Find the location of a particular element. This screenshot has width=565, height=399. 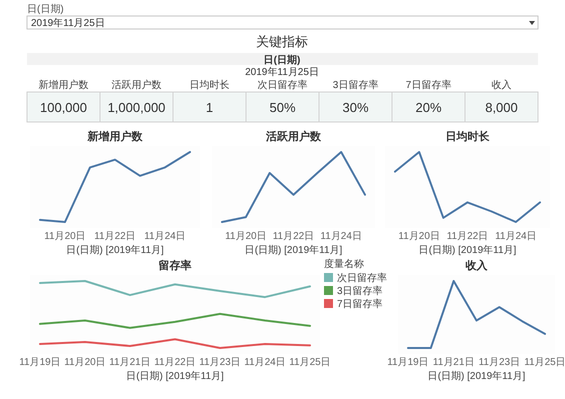

legend-title: 度量名称 is located at coordinates (344, 264).